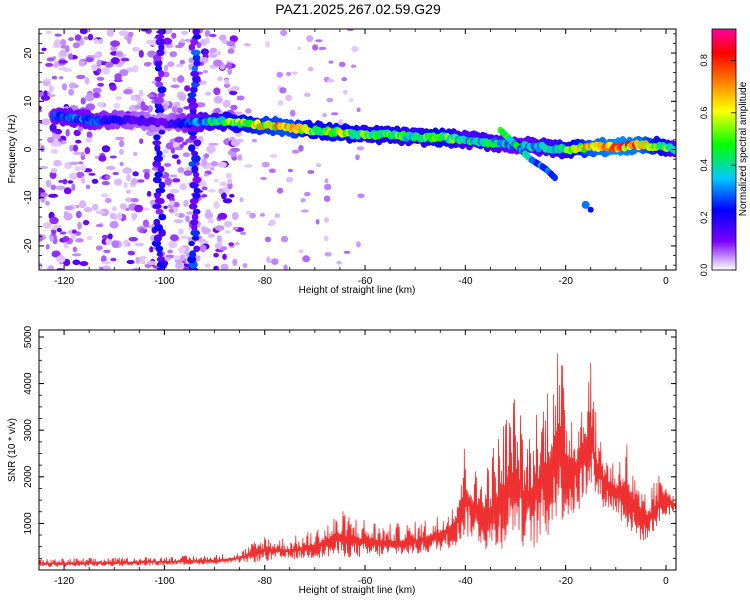 This screenshot has height=600, width=750. Describe the element at coordinates (64, 281) in the screenshot. I see `x-tick-label: -120` at that location.